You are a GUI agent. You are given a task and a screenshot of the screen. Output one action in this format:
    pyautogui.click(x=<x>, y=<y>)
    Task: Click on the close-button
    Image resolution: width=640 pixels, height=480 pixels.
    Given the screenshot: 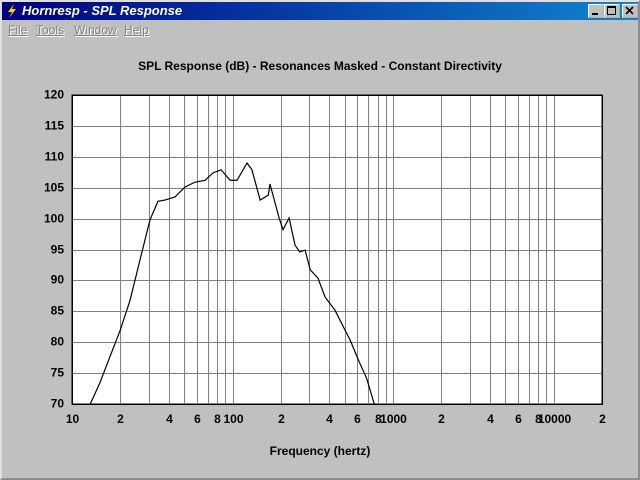 What is the action you would take?
    pyautogui.click(x=630, y=11)
    